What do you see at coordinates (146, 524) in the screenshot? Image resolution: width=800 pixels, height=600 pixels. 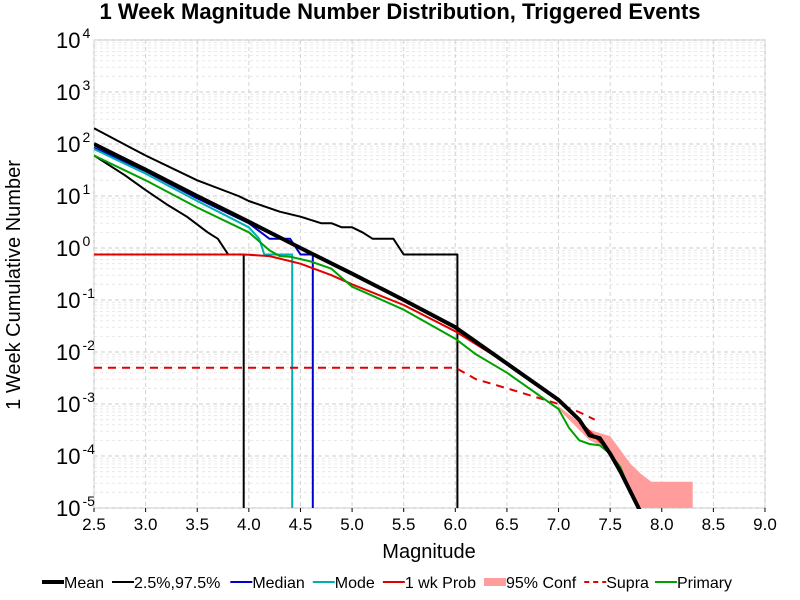 I see `x-tick-label: 3.0` at bounding box center [146, 524].